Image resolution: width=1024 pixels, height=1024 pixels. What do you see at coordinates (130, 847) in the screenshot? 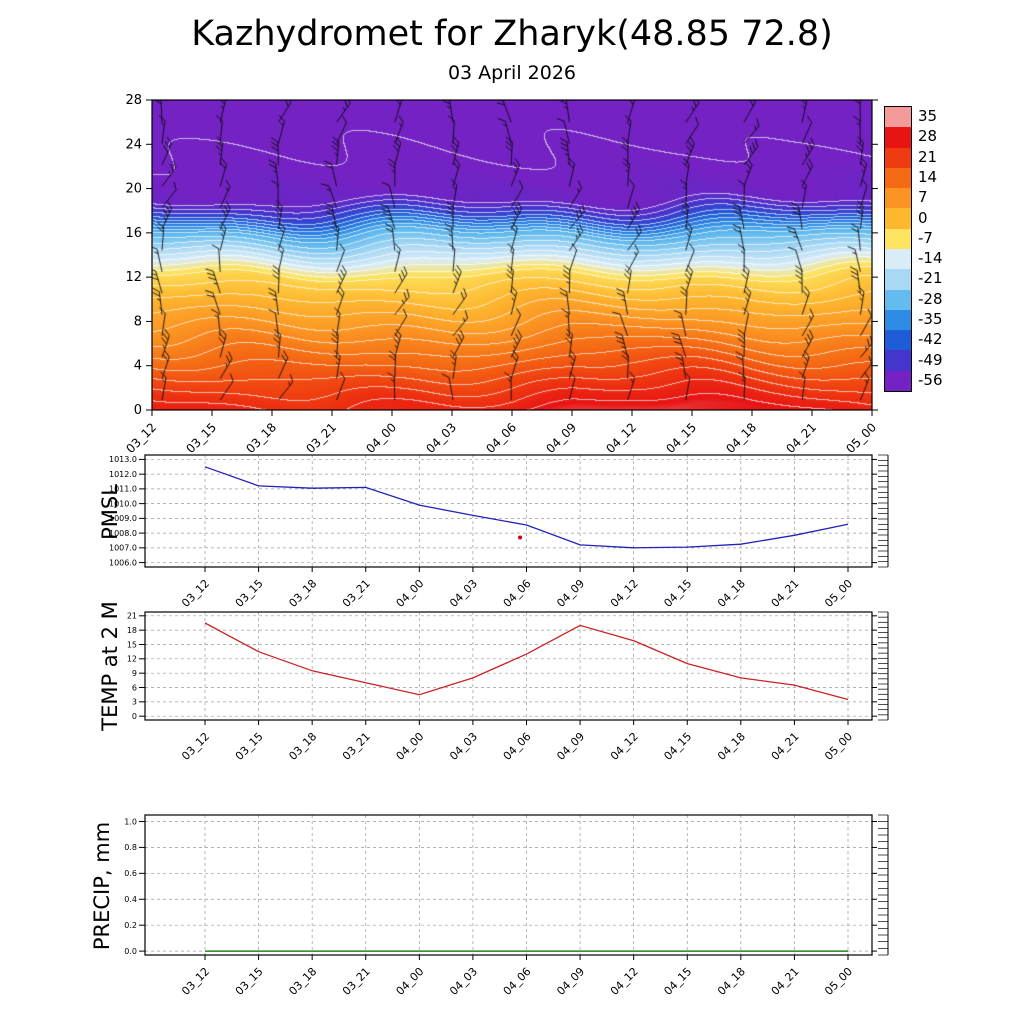
I see `y-tick-label: 0.8` at bounding box center [130, 847].